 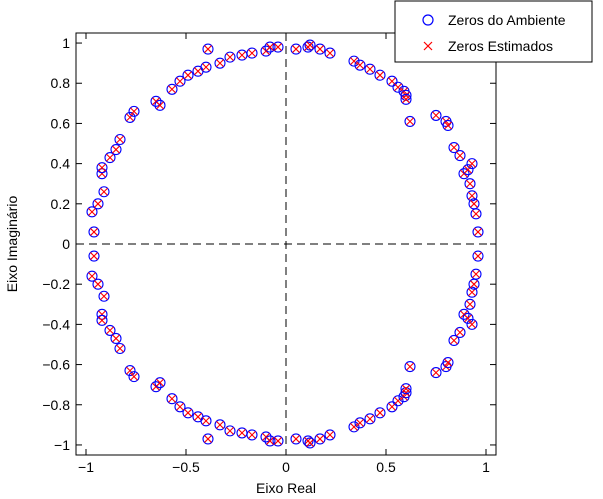 I want to click on y-tick-label: −0.8, so click(x=56, y=405).